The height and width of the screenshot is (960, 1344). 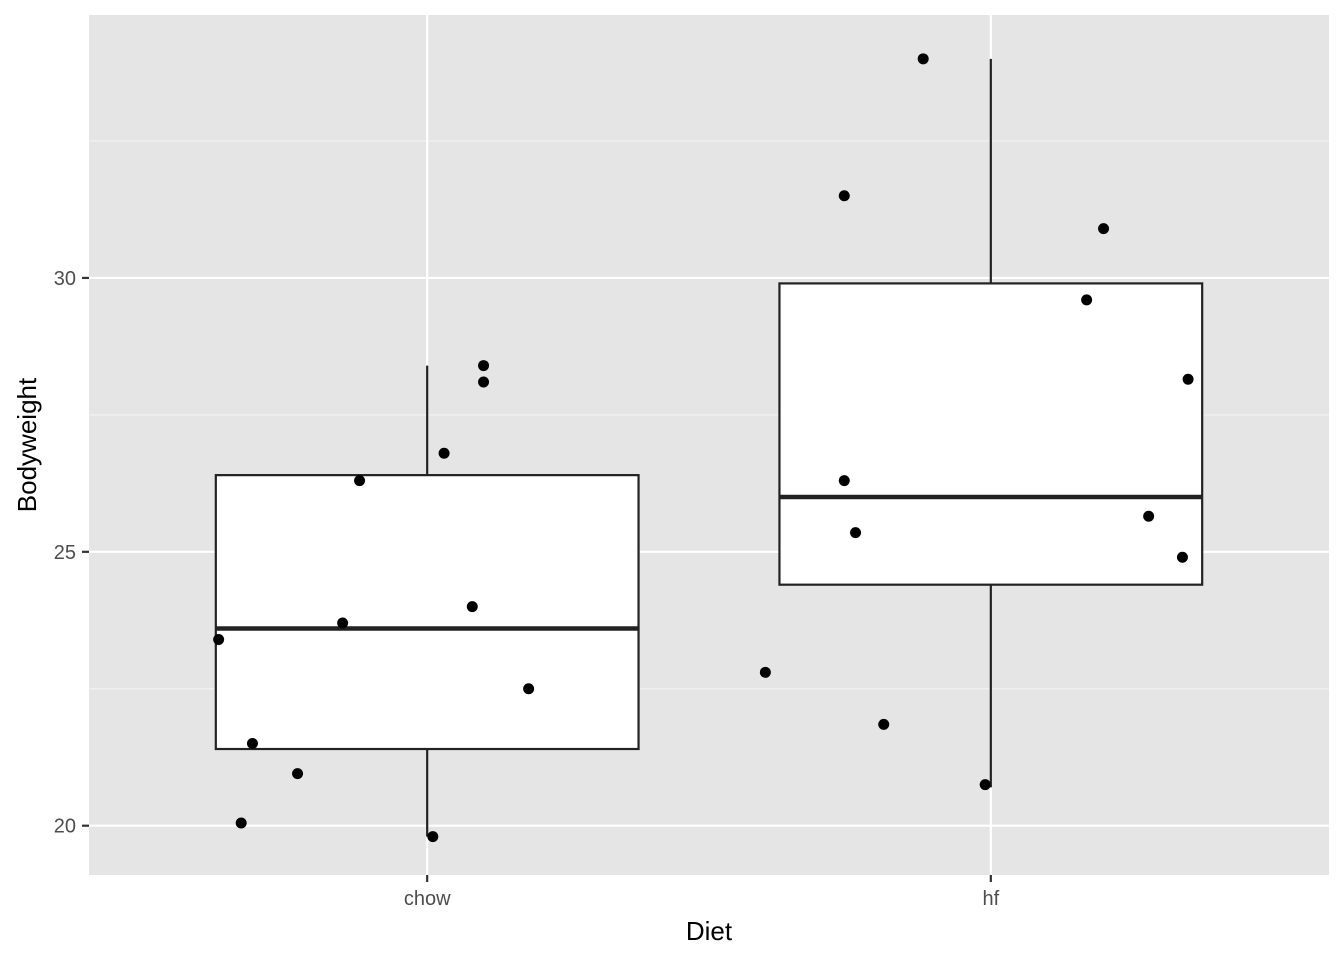 I want to click on y-tick-label: 30, so click(x=65, y=279).